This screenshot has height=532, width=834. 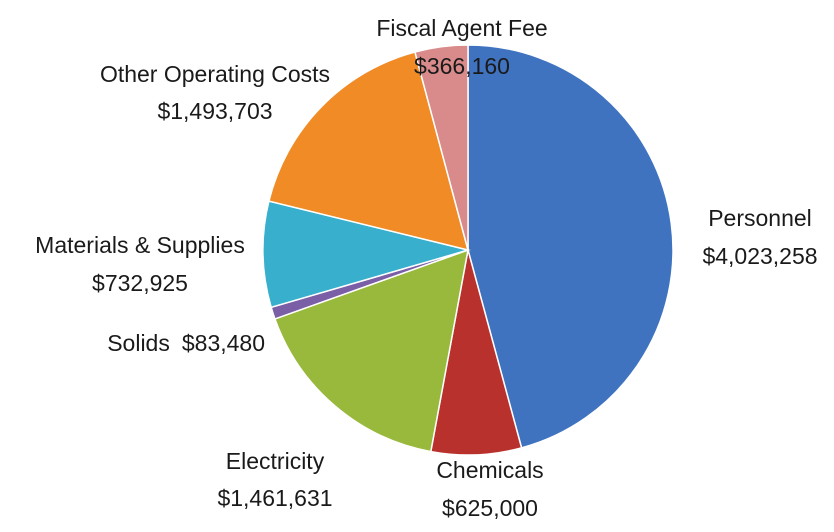 What do you see at coordinates (490, 508) in the screenshot?
I see `slice-value-label: $625,000` at bounding box center [490, 508].